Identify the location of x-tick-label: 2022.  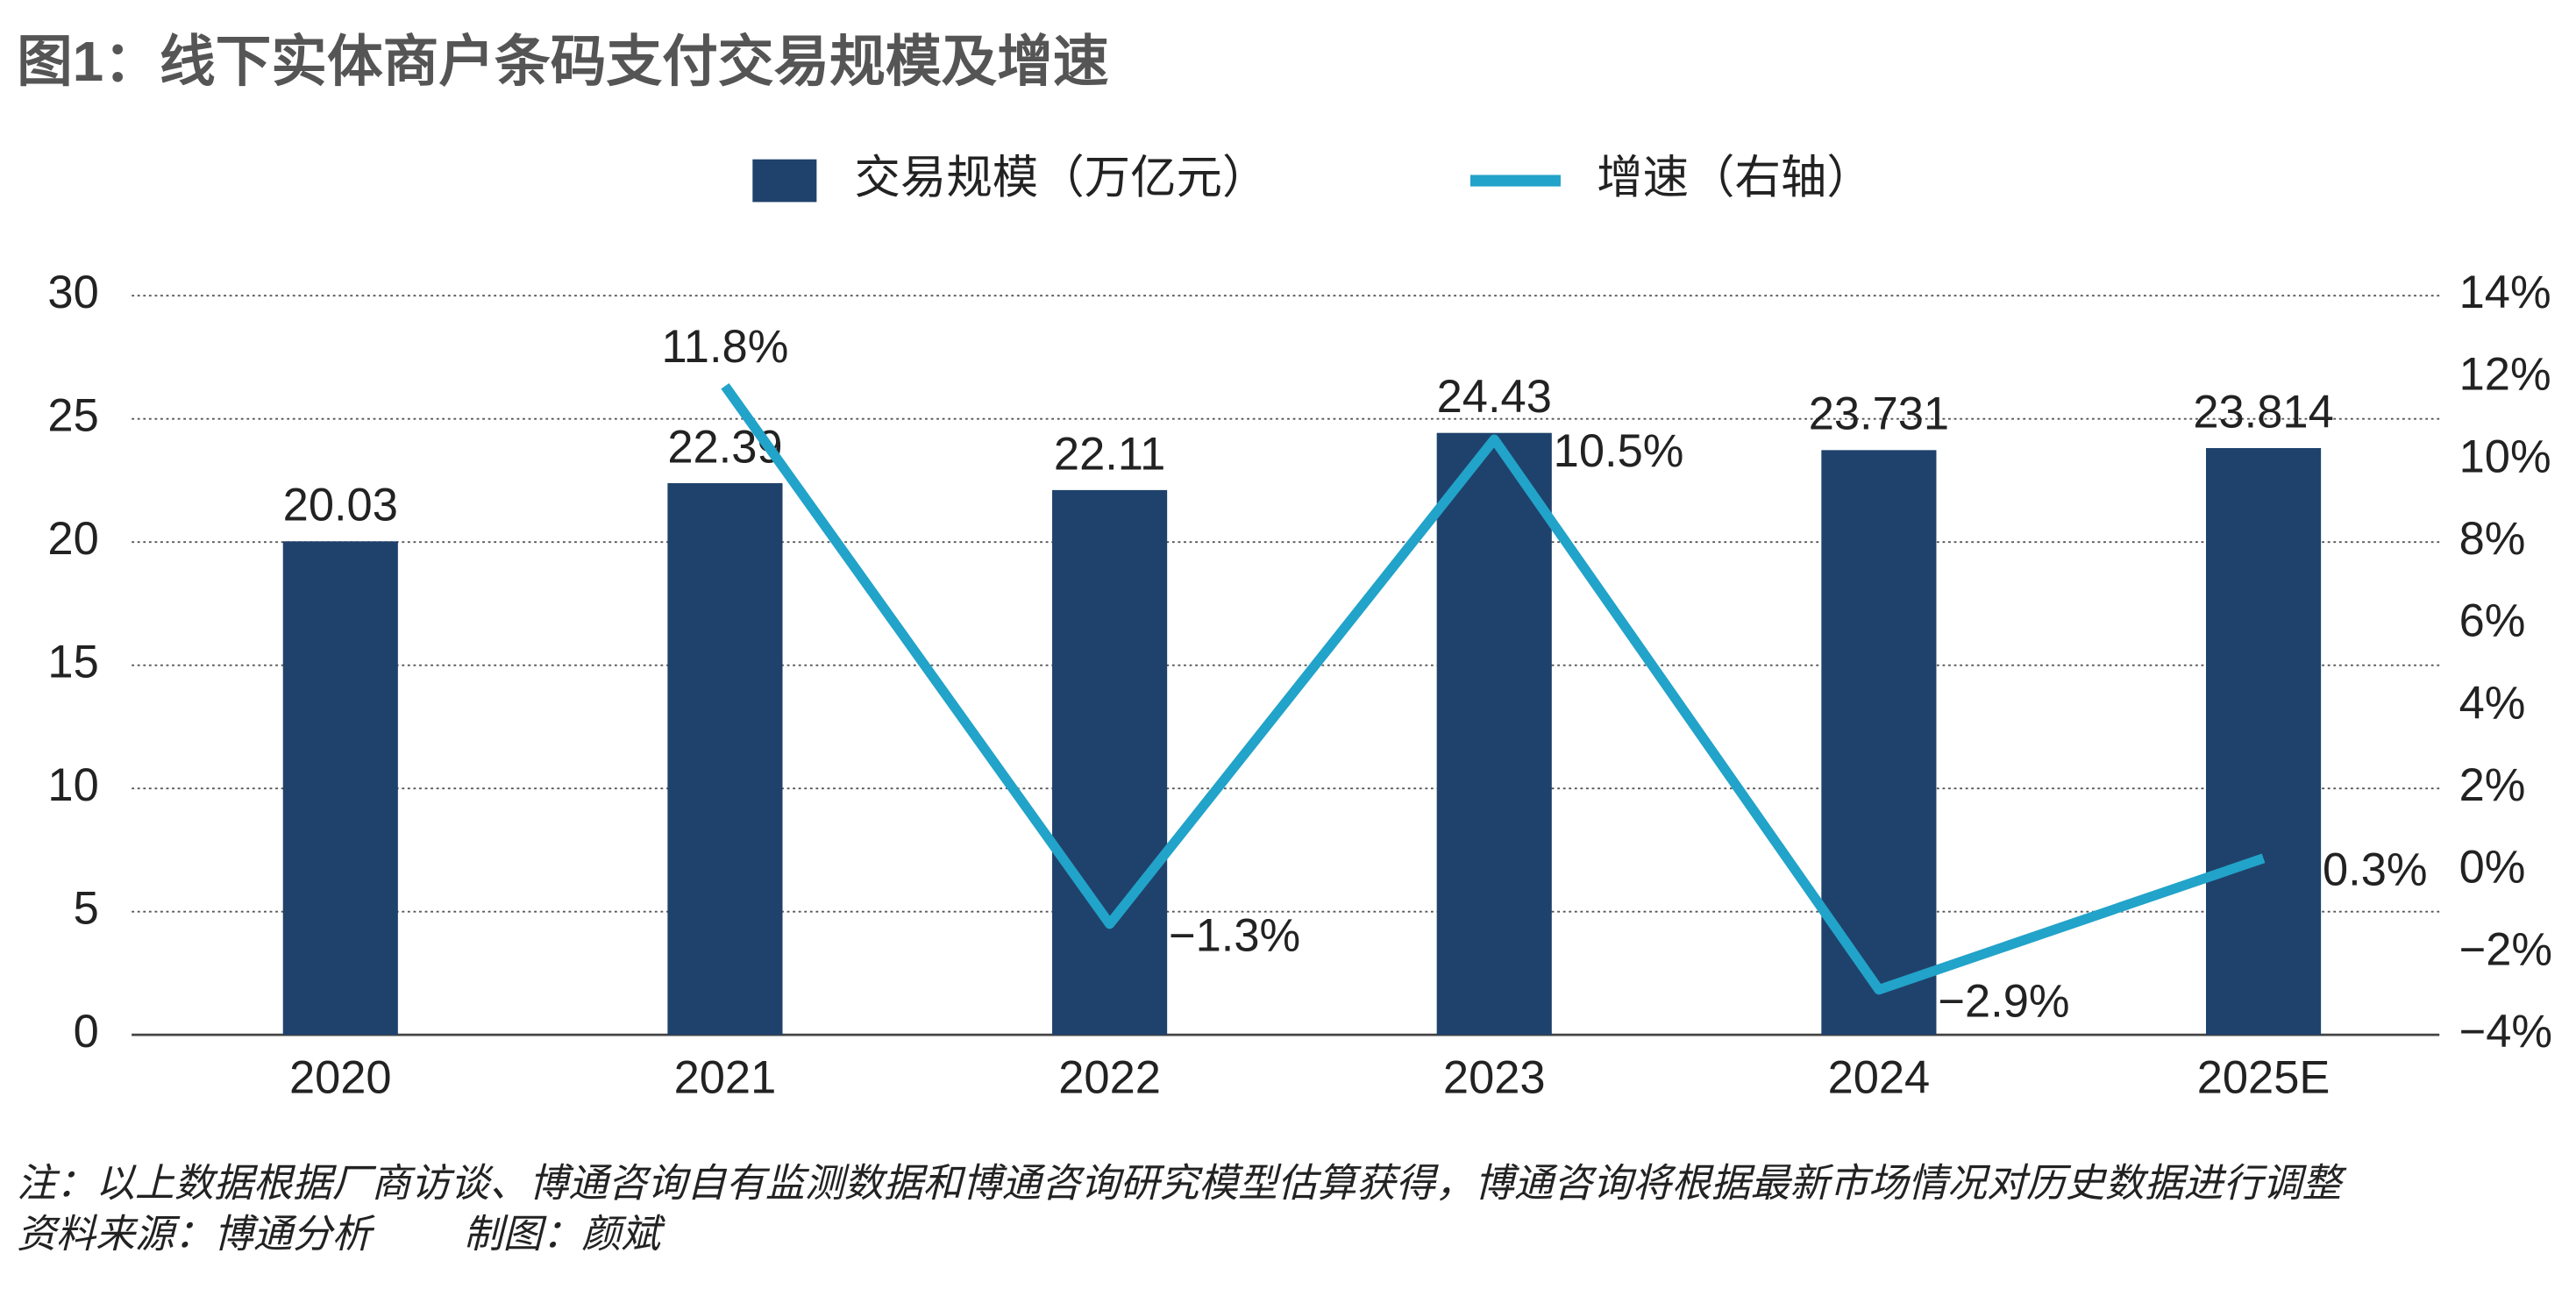
(1109, 1077).